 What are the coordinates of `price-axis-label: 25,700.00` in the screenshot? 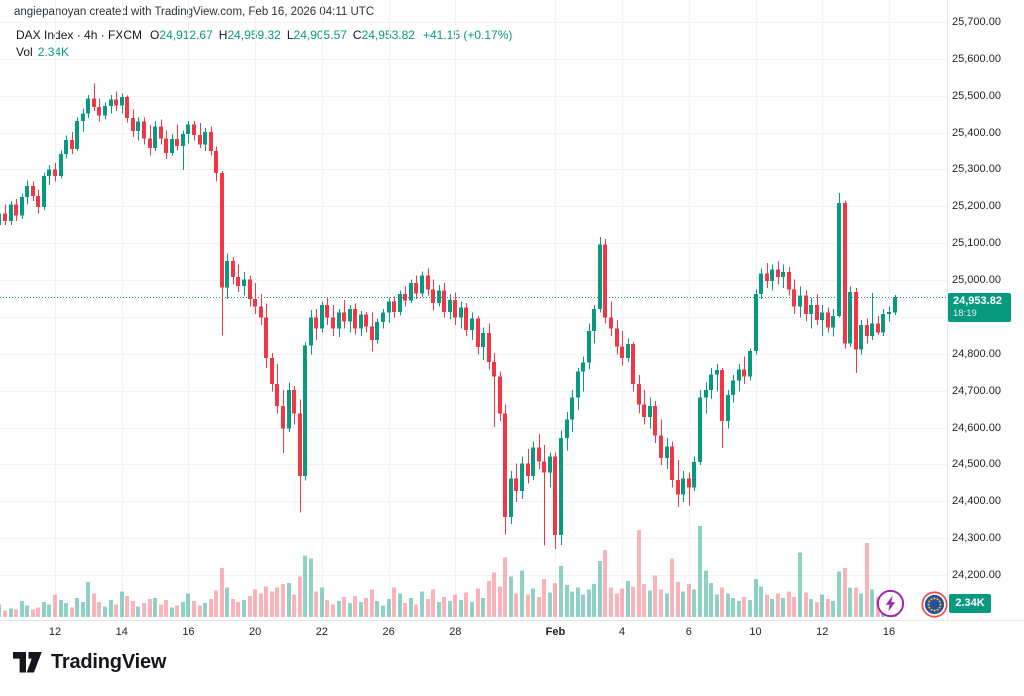 It's located at (976, 22).